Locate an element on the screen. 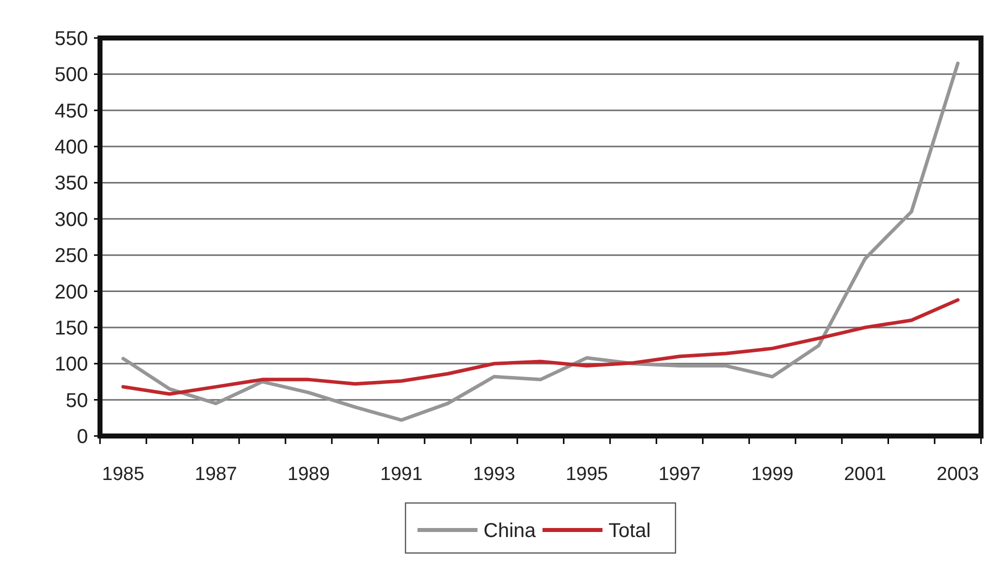 The width and height of the screenshot is (985, 576). legend-label: China is located at coordinates (510, 531).